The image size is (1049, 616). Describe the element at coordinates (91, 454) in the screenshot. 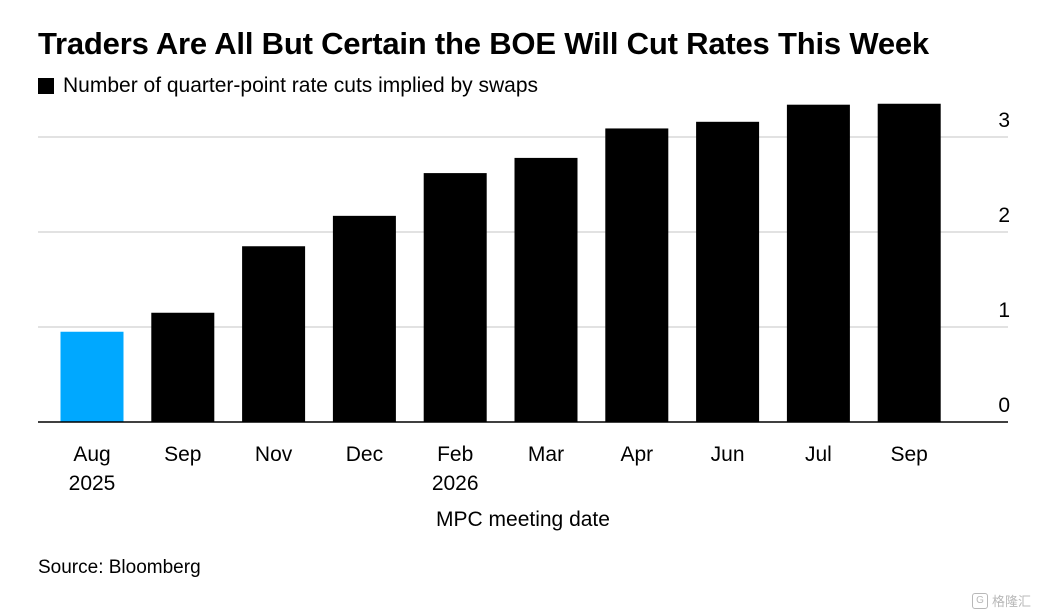

I see `x-tick-label: Aug` at that location.